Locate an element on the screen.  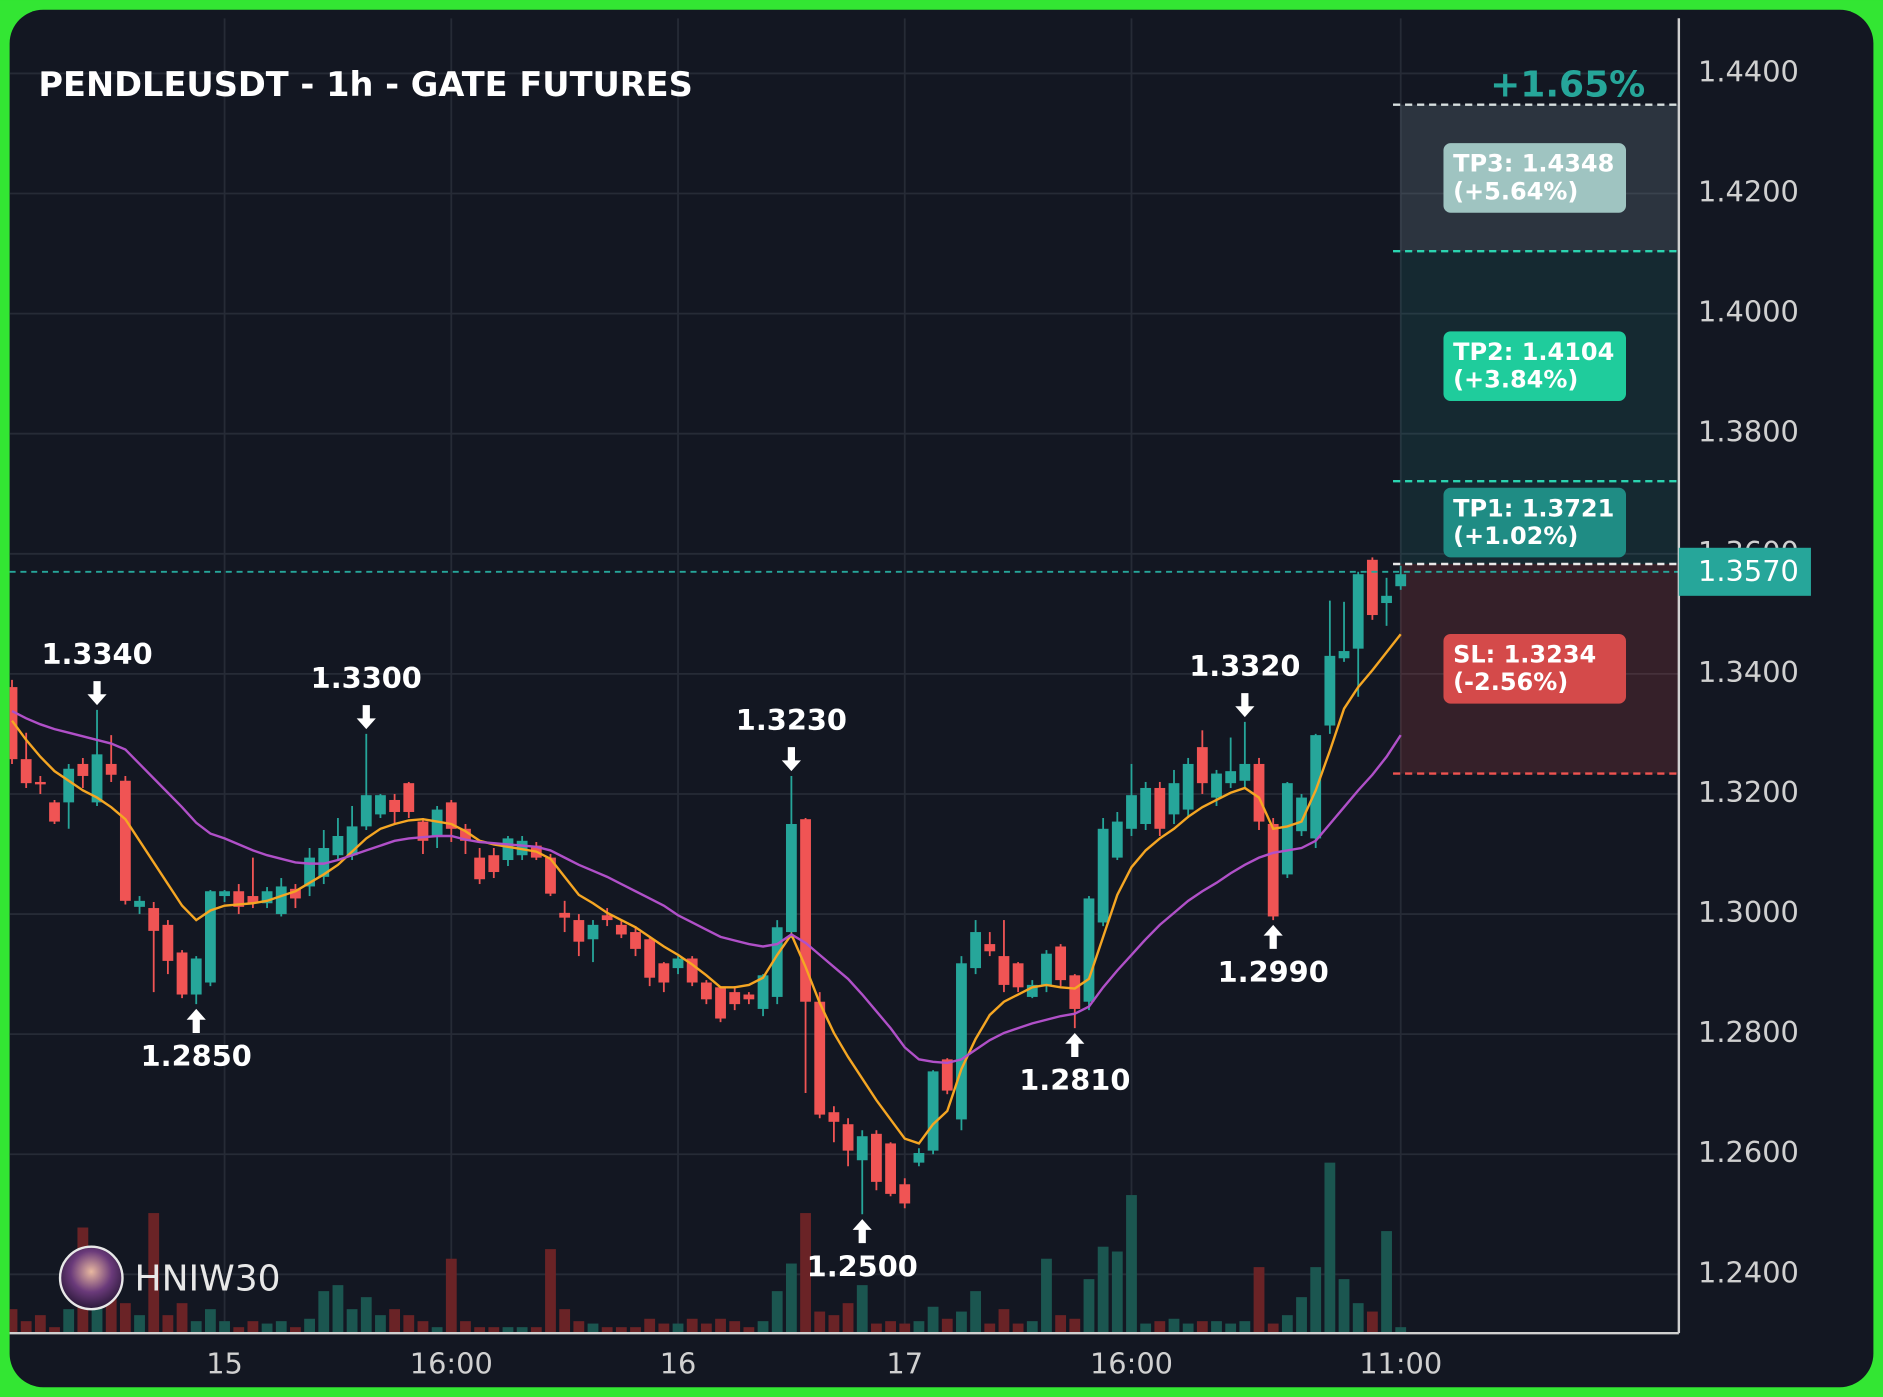
y-tick-label: 1.2600 is located at coordinates (1748, 1152).